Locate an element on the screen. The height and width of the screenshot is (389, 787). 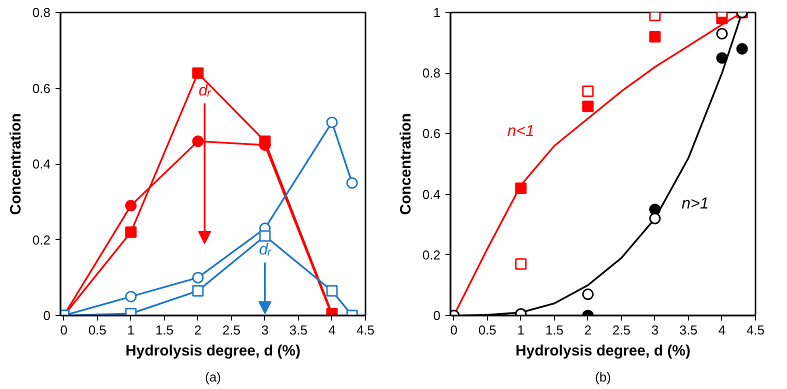
text: (b) is located at coordinates (603, 377).